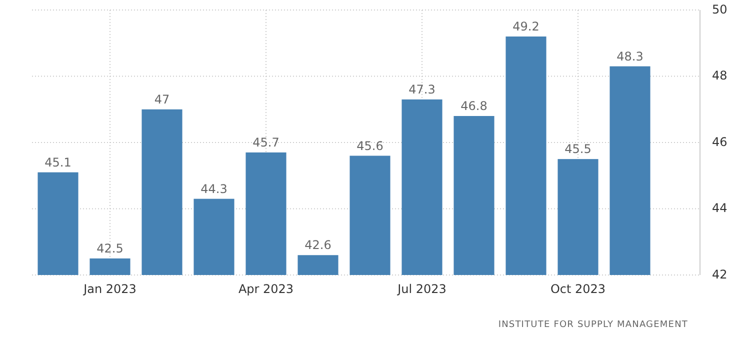 The width and height of the screenshot is (731, 349). Describe the element at coordinates (214, 189) in the screenshot. I see `data-label: 44.3` at that location.